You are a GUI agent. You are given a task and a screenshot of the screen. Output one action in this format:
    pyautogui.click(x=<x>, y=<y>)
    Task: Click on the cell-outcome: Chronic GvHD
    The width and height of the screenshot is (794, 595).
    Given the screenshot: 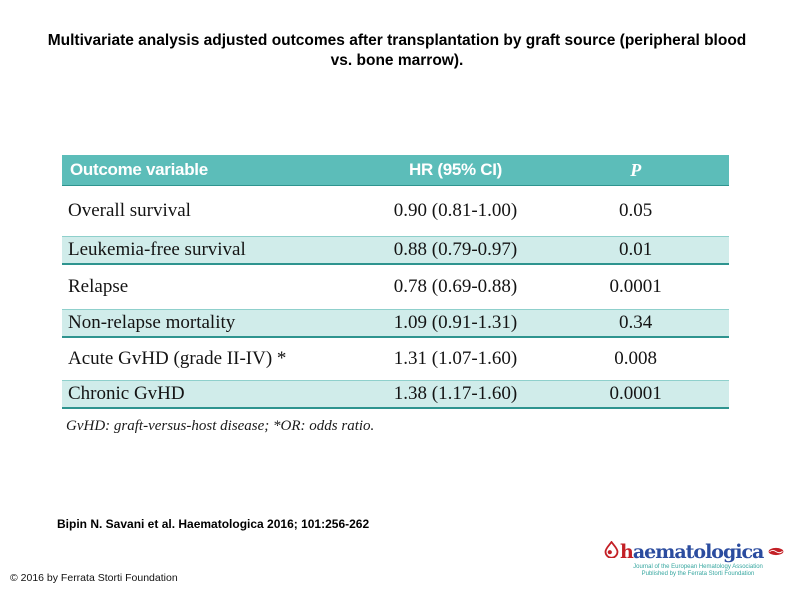 What is the action you would take?
    pyautogui.click(x=126, y=393)
    